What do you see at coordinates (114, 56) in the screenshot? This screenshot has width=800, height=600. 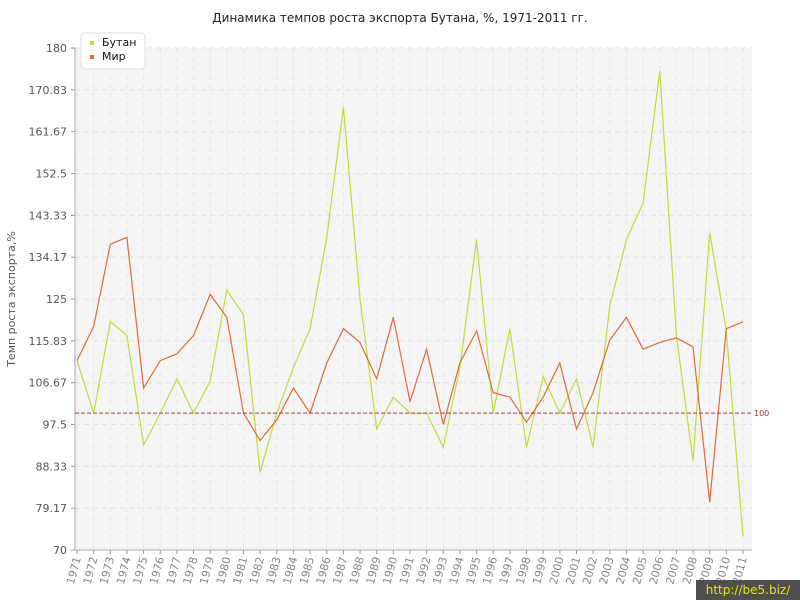 I see `legend-label: Мир` at bounding box center [114, 56].